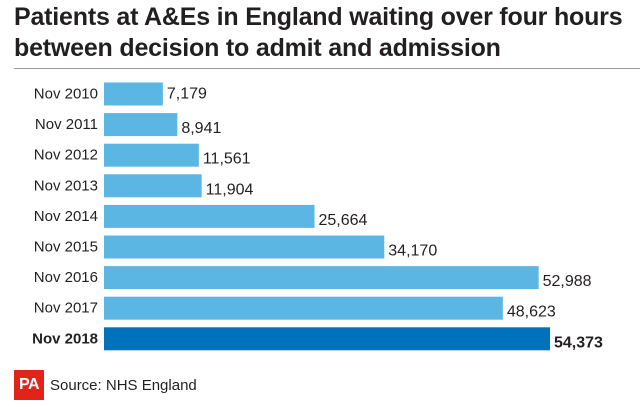  I want to click on category-label: Nov 2018, so click(65, 338).